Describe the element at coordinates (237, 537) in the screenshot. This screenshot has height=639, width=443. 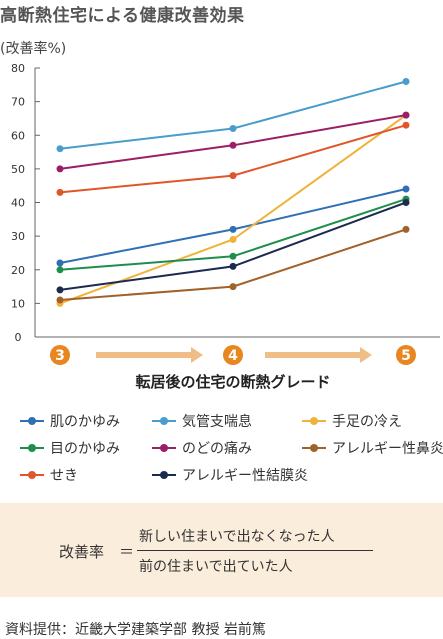
I see `formula-numerator: 新しい住まいで出なくなった人` at that location.